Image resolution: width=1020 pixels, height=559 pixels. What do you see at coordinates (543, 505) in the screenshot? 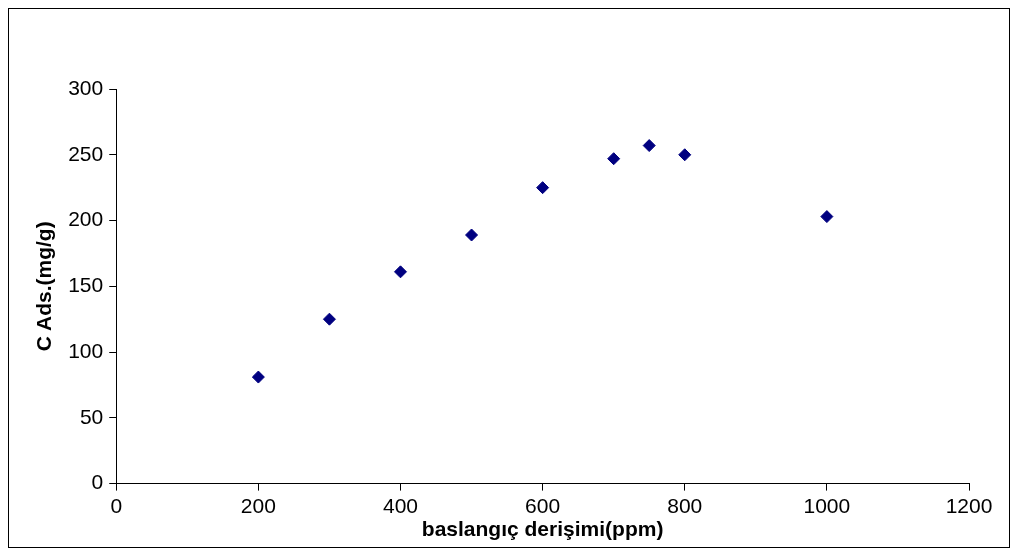
I see `x-tick-label: 600` at bounding box center [543, 505].